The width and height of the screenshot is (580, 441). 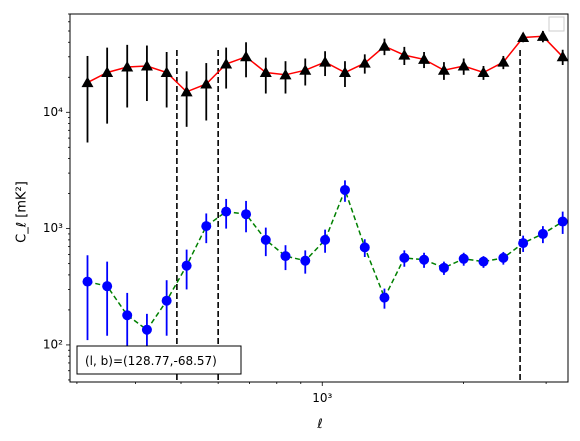 I want to click on y-tick-label: 10⁴, so click(x=53, y=112).